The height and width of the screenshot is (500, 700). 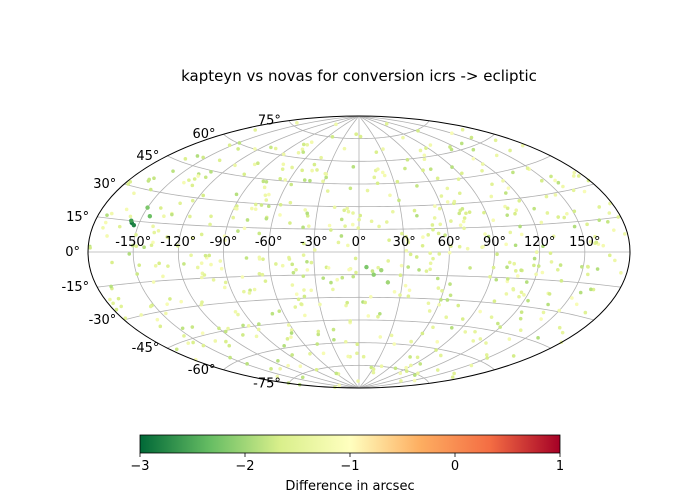 What do you see at coordinates (455, 466) in the screenshot?
I see `colorbar-tick-label: 0` at bounding box center [455, 466].